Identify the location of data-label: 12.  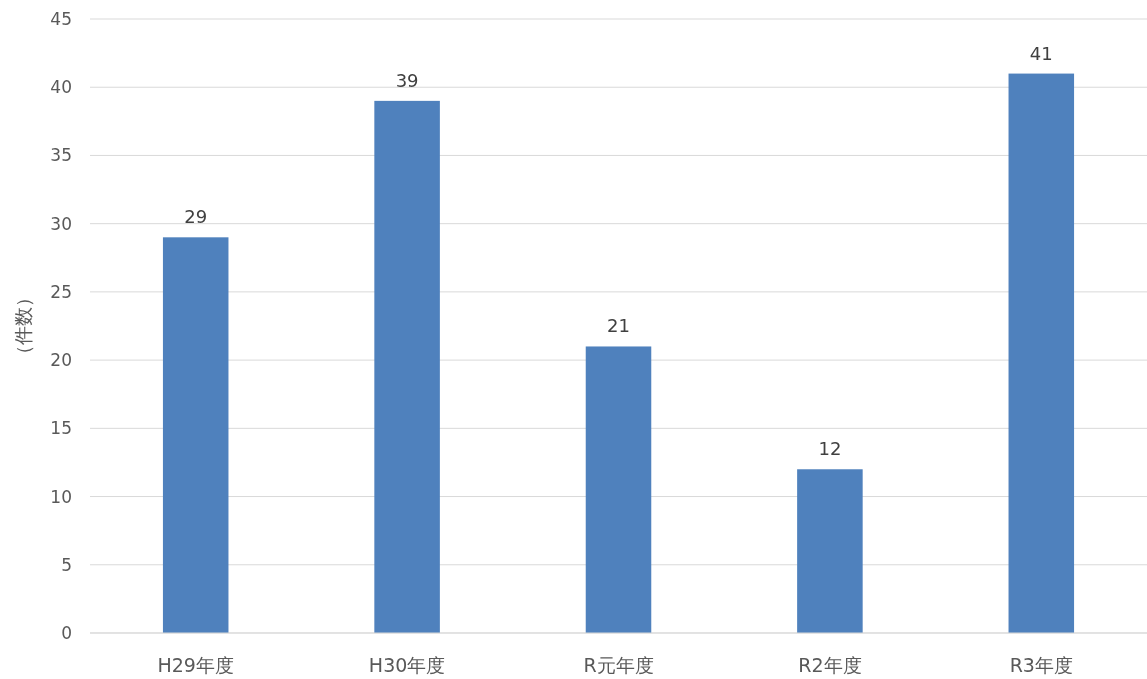
(830, 449).